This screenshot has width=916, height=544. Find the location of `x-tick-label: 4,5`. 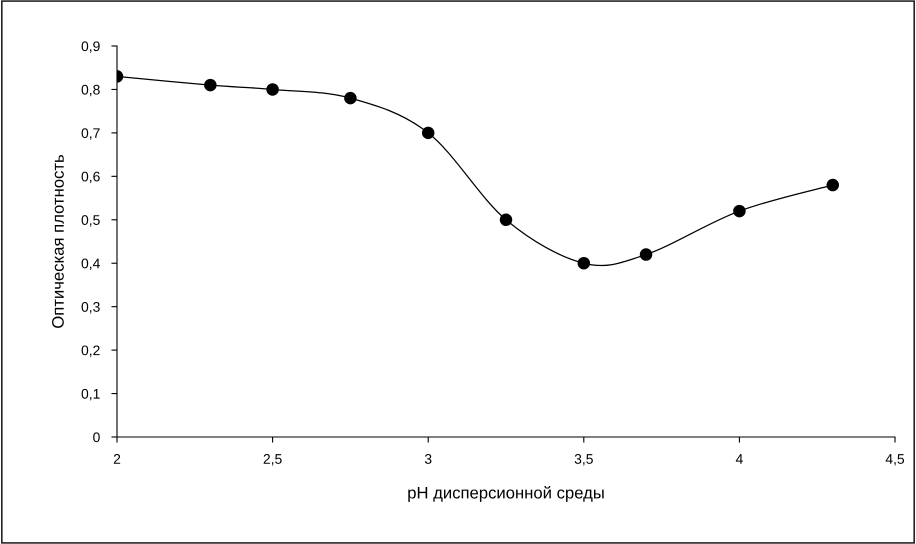

x-tick-label: 4,5 is located at coordinates (895, 460).